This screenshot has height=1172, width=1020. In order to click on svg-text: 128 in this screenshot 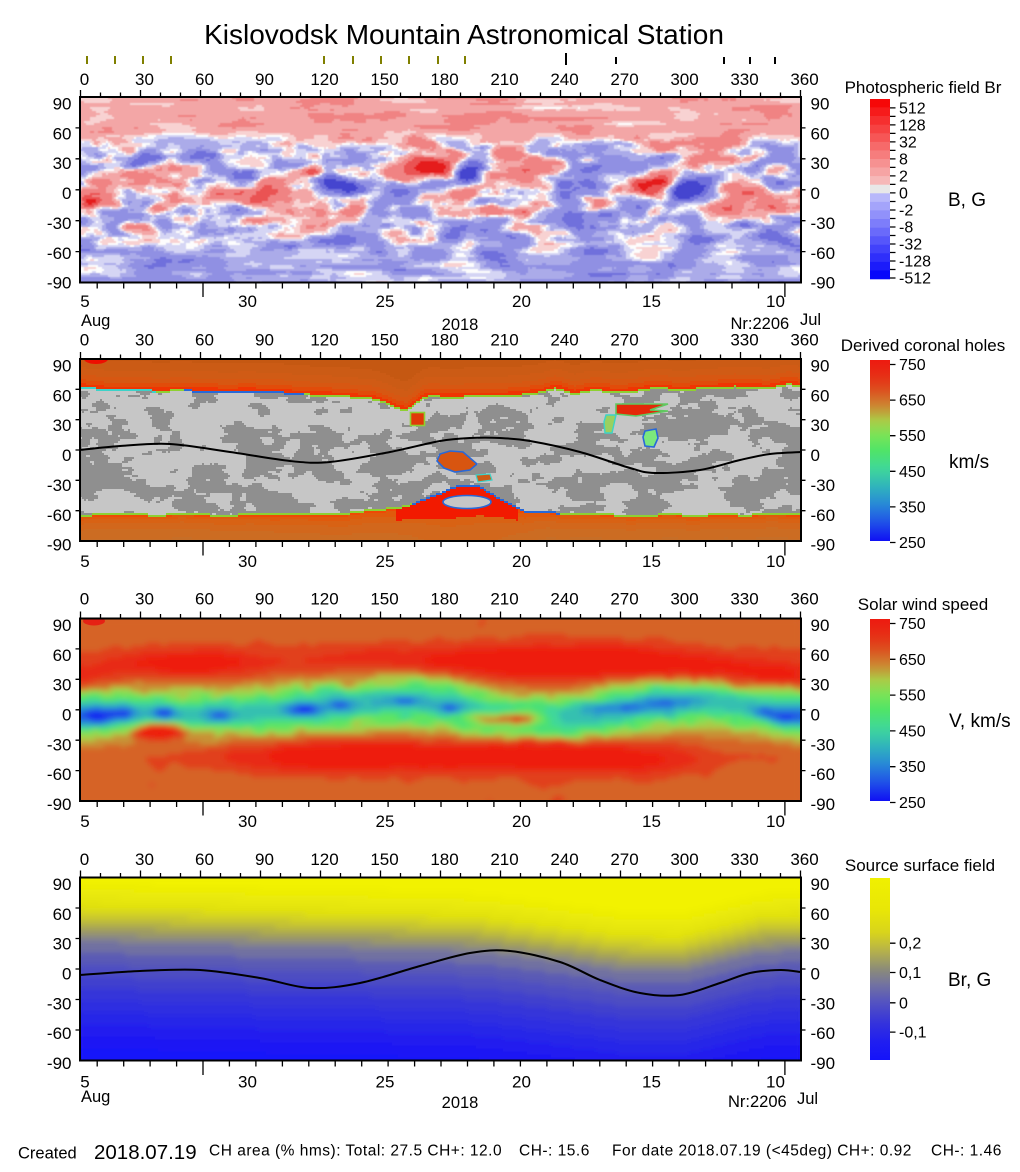, I will do `click(912, 125)`.